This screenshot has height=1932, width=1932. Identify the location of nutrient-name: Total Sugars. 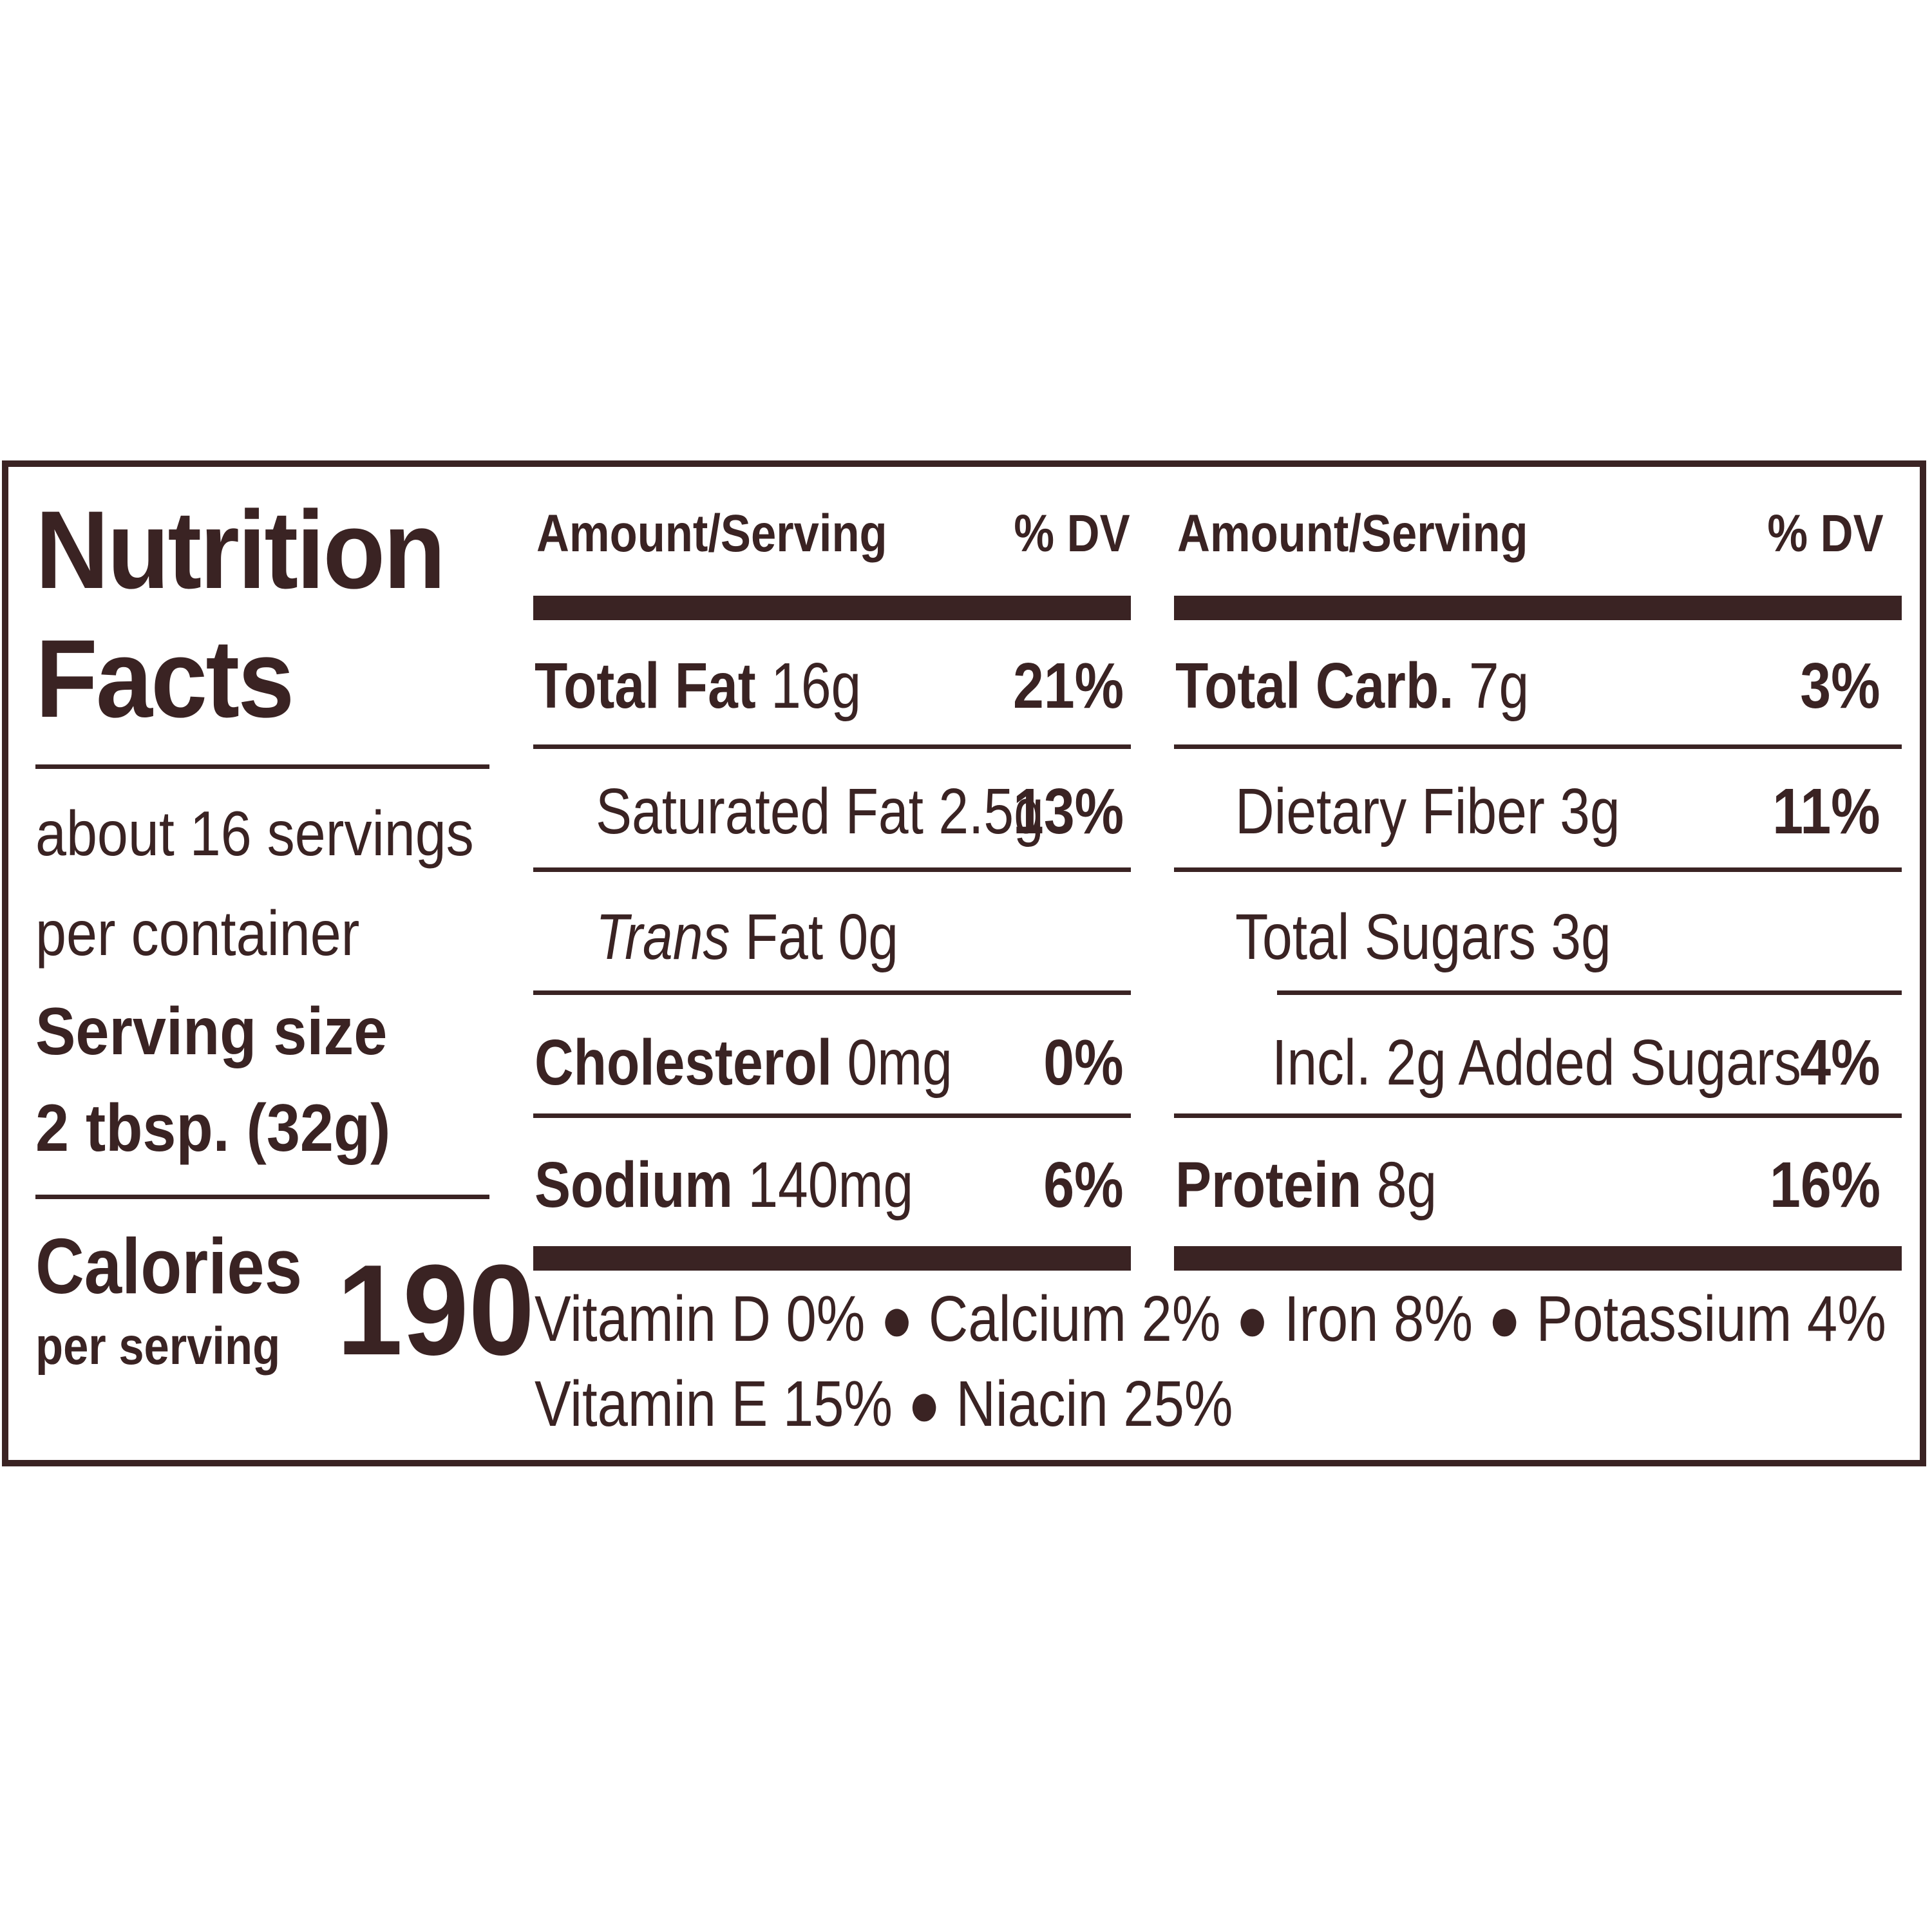
(1385, 937).